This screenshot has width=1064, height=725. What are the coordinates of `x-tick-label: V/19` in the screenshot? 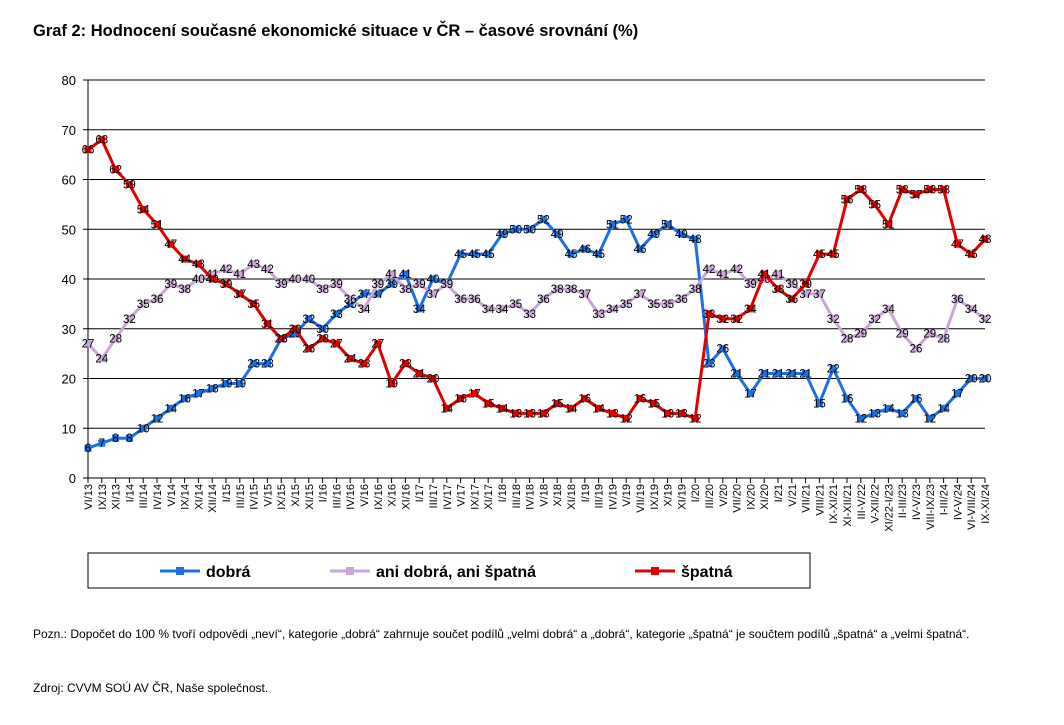 It's located at (627, 495).